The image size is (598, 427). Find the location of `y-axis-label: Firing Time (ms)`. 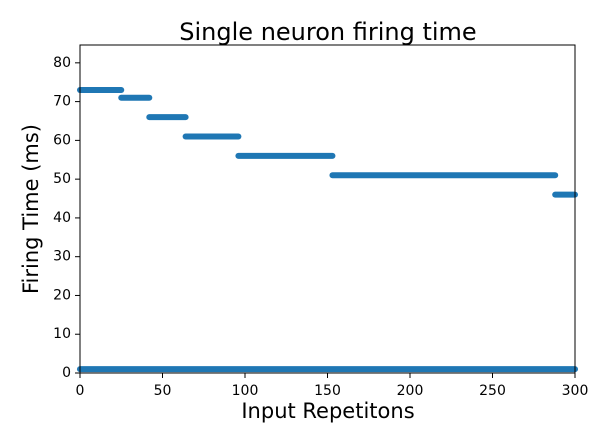

y-axis-label: Firing Time (ms) is located at coordinates (31, 209).